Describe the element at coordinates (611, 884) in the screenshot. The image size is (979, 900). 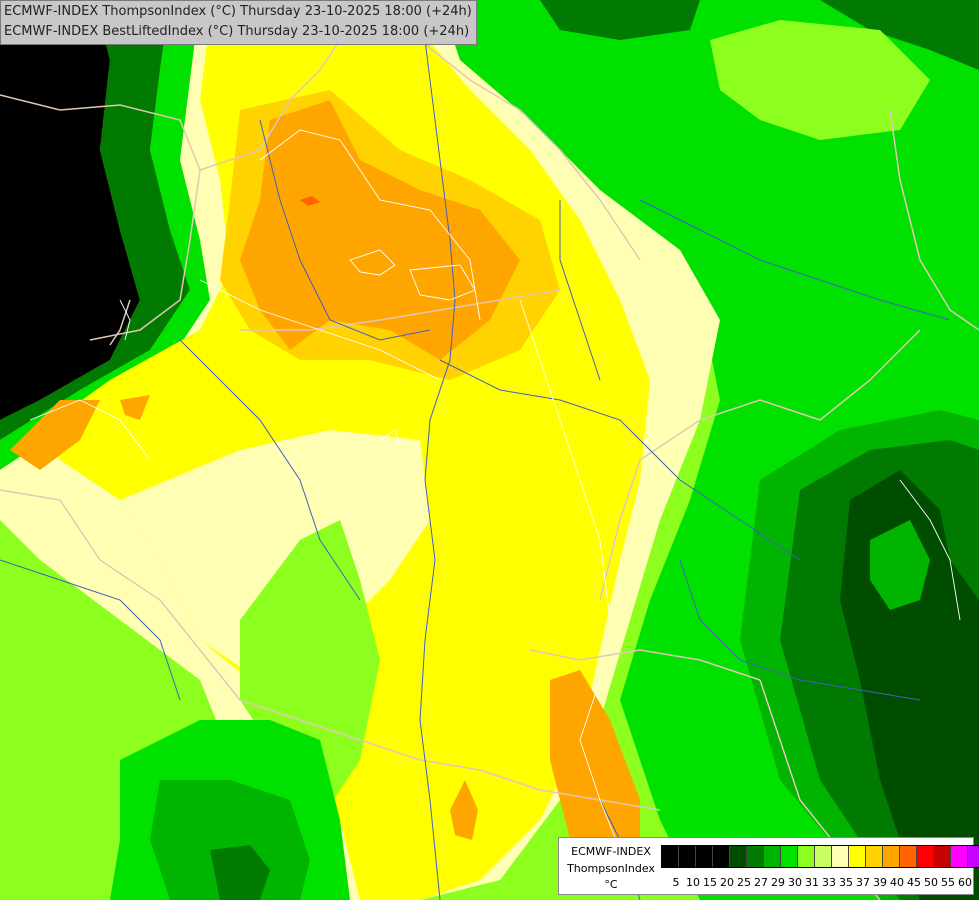
I see `legend-unit: °C` at that location.